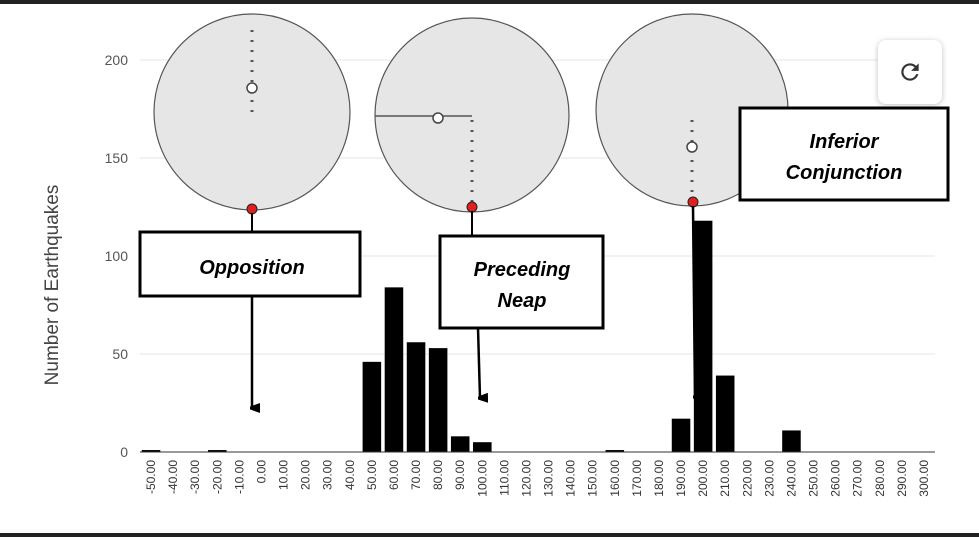 Image resolution: width=979 pixels, height=537 pixels. I want to click on y-tick-label: 150, so click(117, 158).